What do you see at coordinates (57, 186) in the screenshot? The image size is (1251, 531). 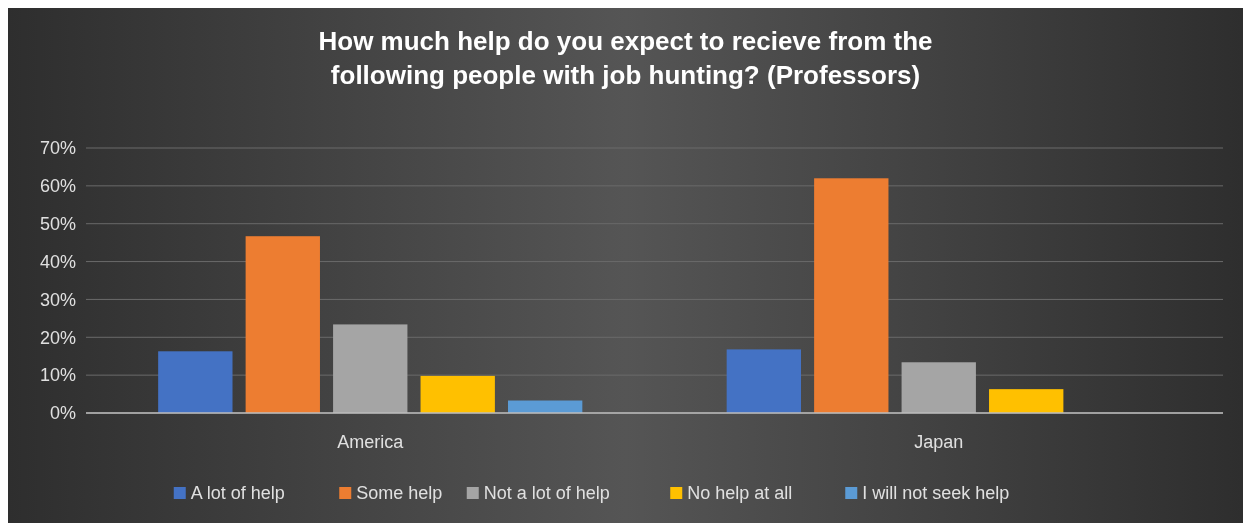 I see `y-tick-label: 60%` at bounding box center [57, 186].